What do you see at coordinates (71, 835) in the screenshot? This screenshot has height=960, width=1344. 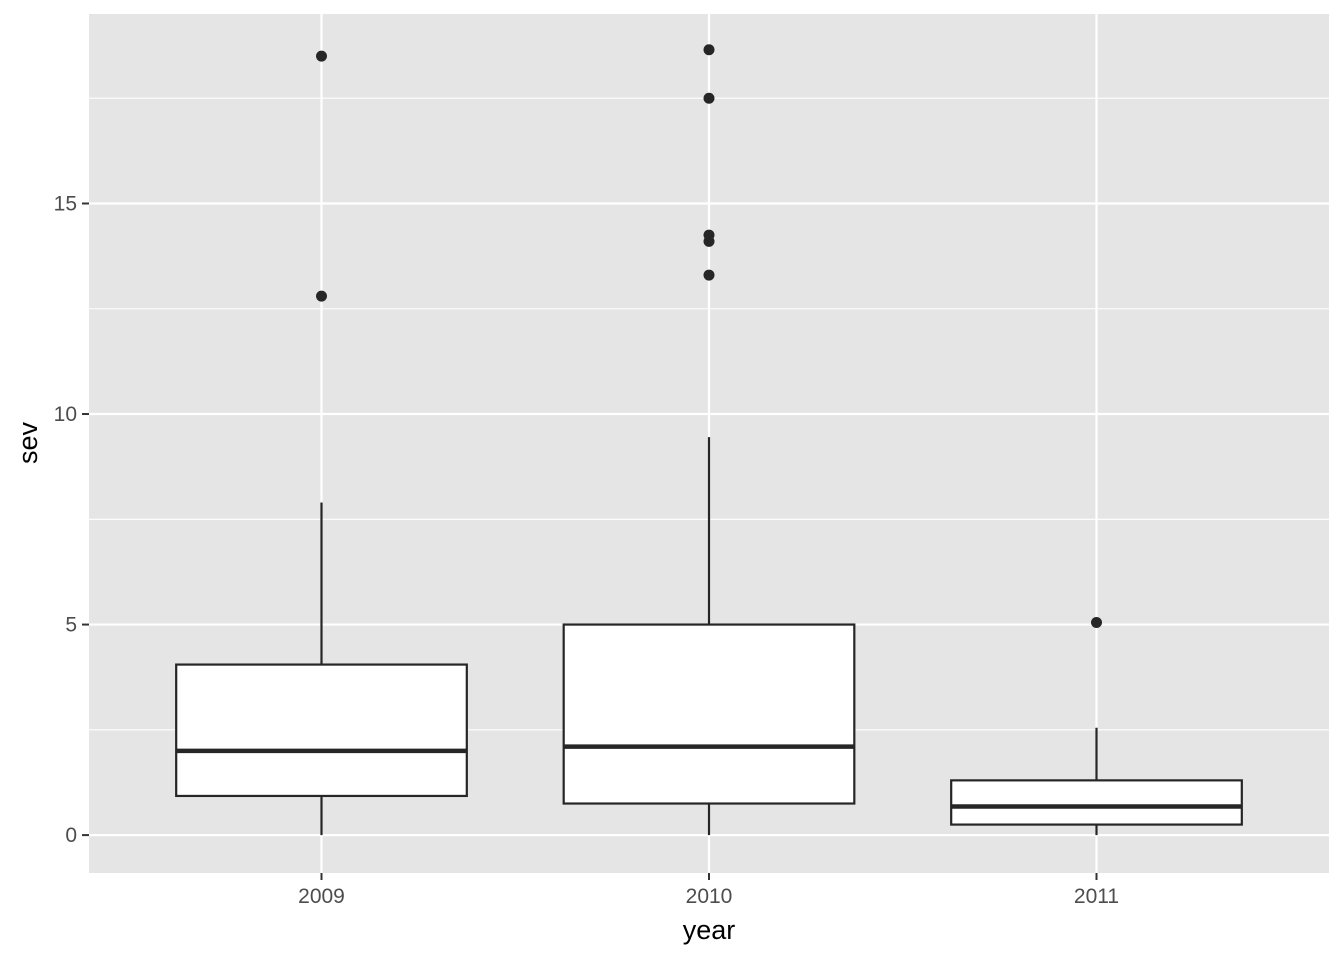 I see `y-tick-label: 0` at bounding box center [71, 835].